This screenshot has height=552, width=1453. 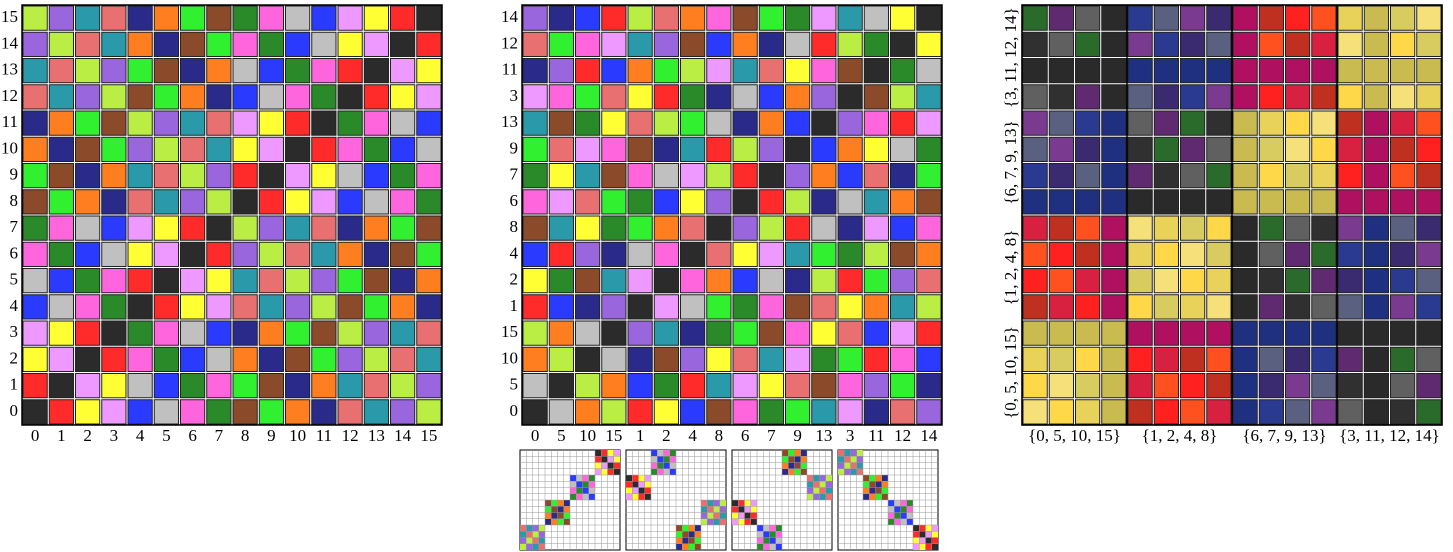 I want to click on row-label: 14, so click(x=510, y=16).